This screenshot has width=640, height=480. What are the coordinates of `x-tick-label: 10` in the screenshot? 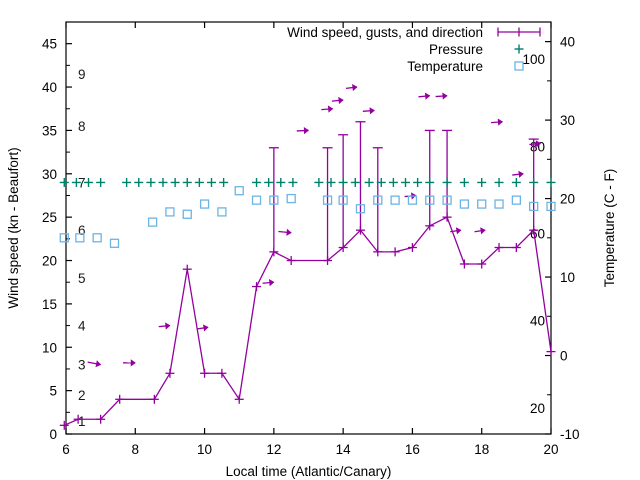 It's located at (204, 449).